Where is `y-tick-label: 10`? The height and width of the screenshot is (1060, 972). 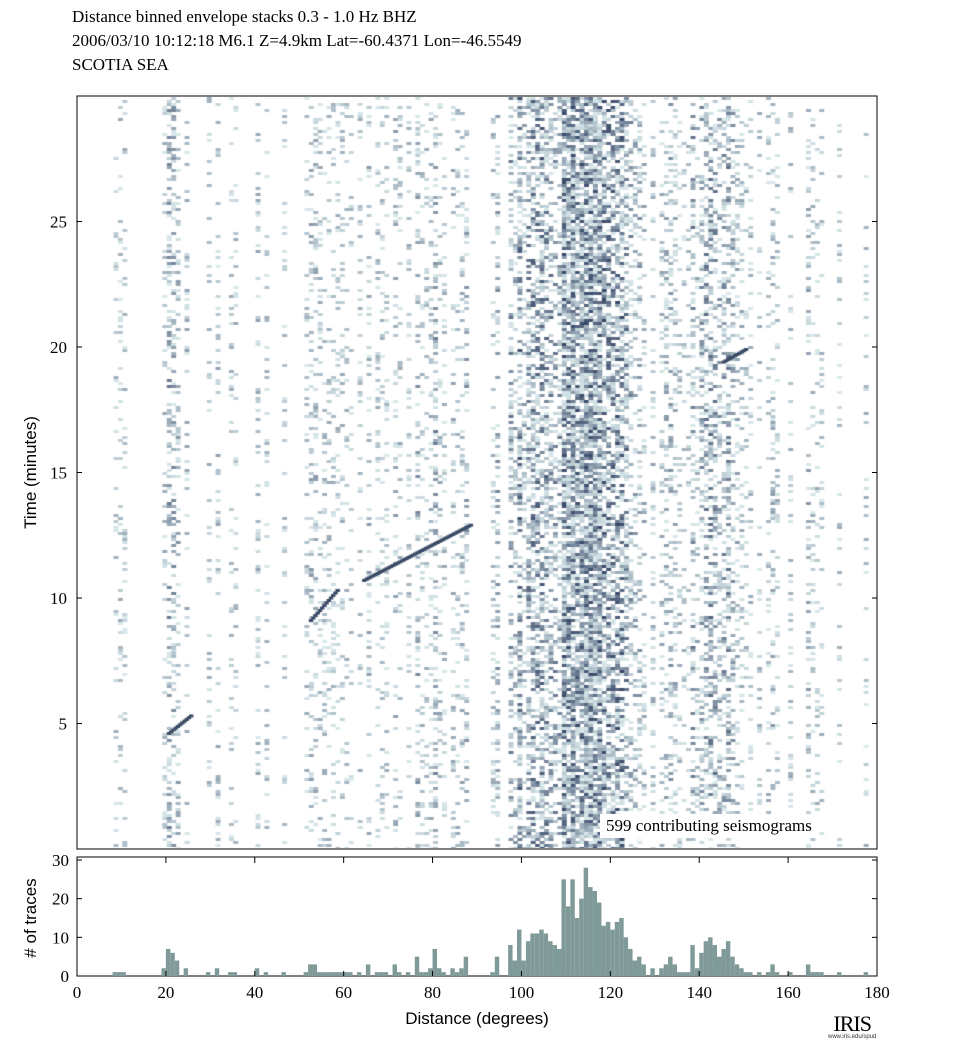
y-tick-label: 10 is located at coordinates (58, 598).